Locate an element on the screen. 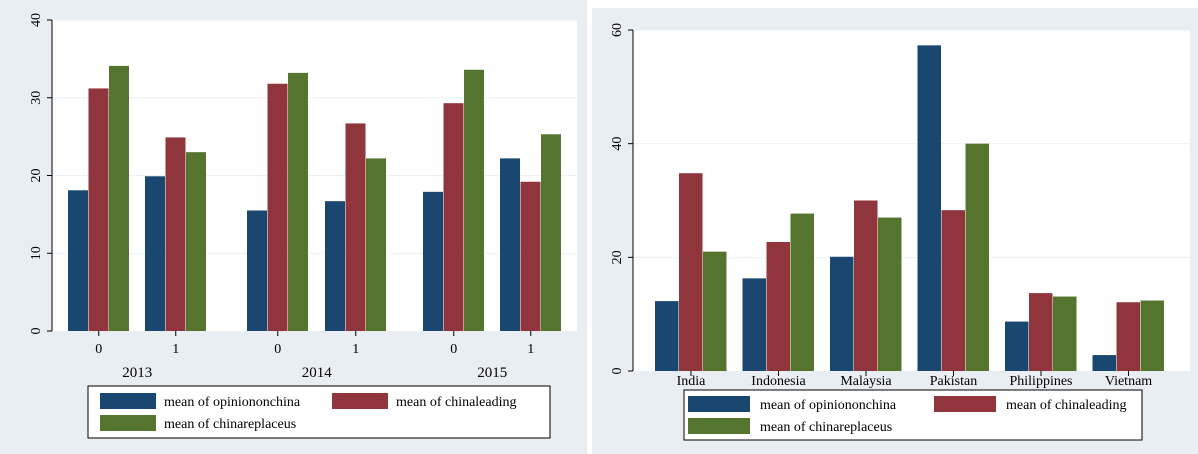 This screenshot has height=454, width=1198. bar-malaysia-chinareplaceus is located at coordinates (890, 294).